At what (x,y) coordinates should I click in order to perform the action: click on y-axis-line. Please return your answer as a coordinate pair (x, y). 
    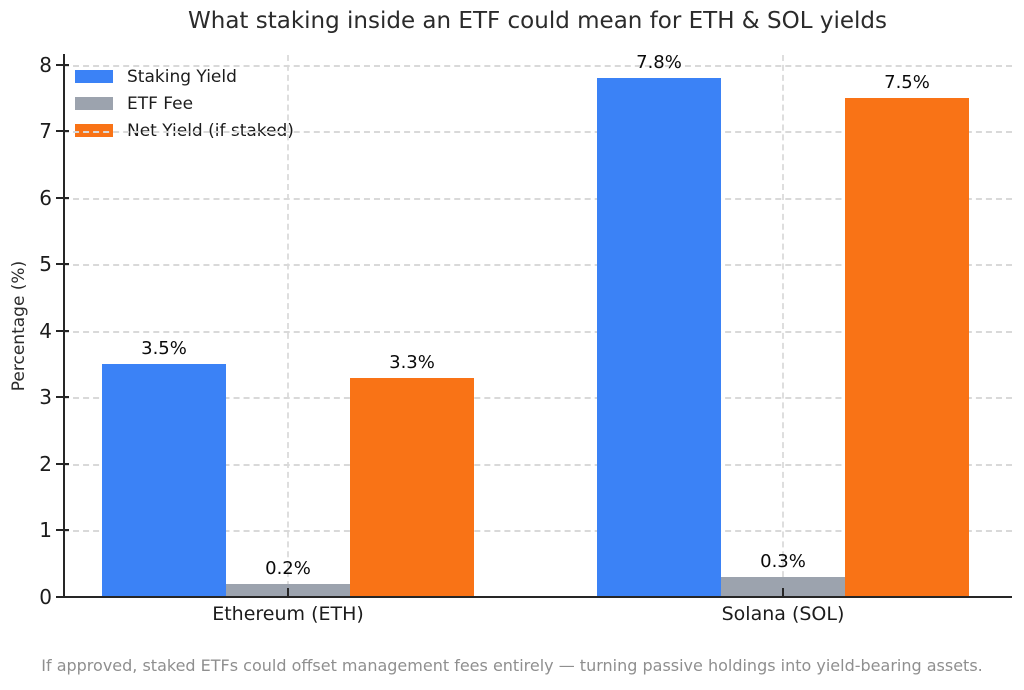
    Looking at the image, I should click on (64, 326).